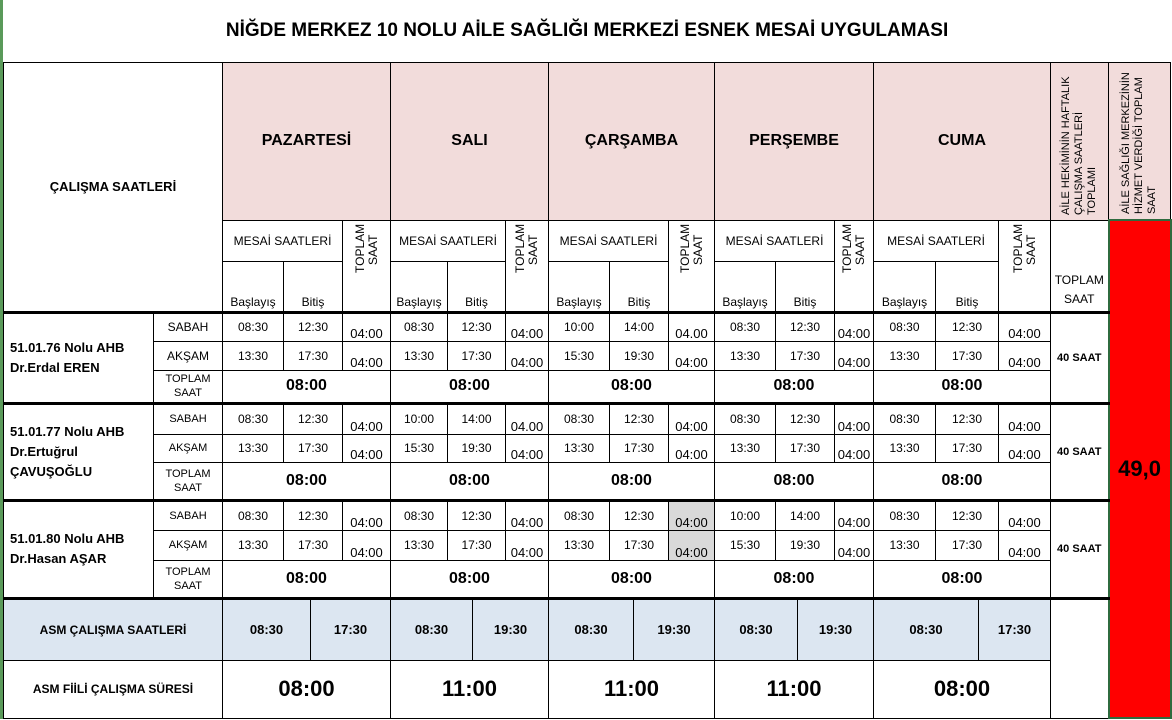  What do you see at coordinates (1014, 629) in the screenshot?
I see `asm-close-time: 17:30` at bounding box center [1014, 629].